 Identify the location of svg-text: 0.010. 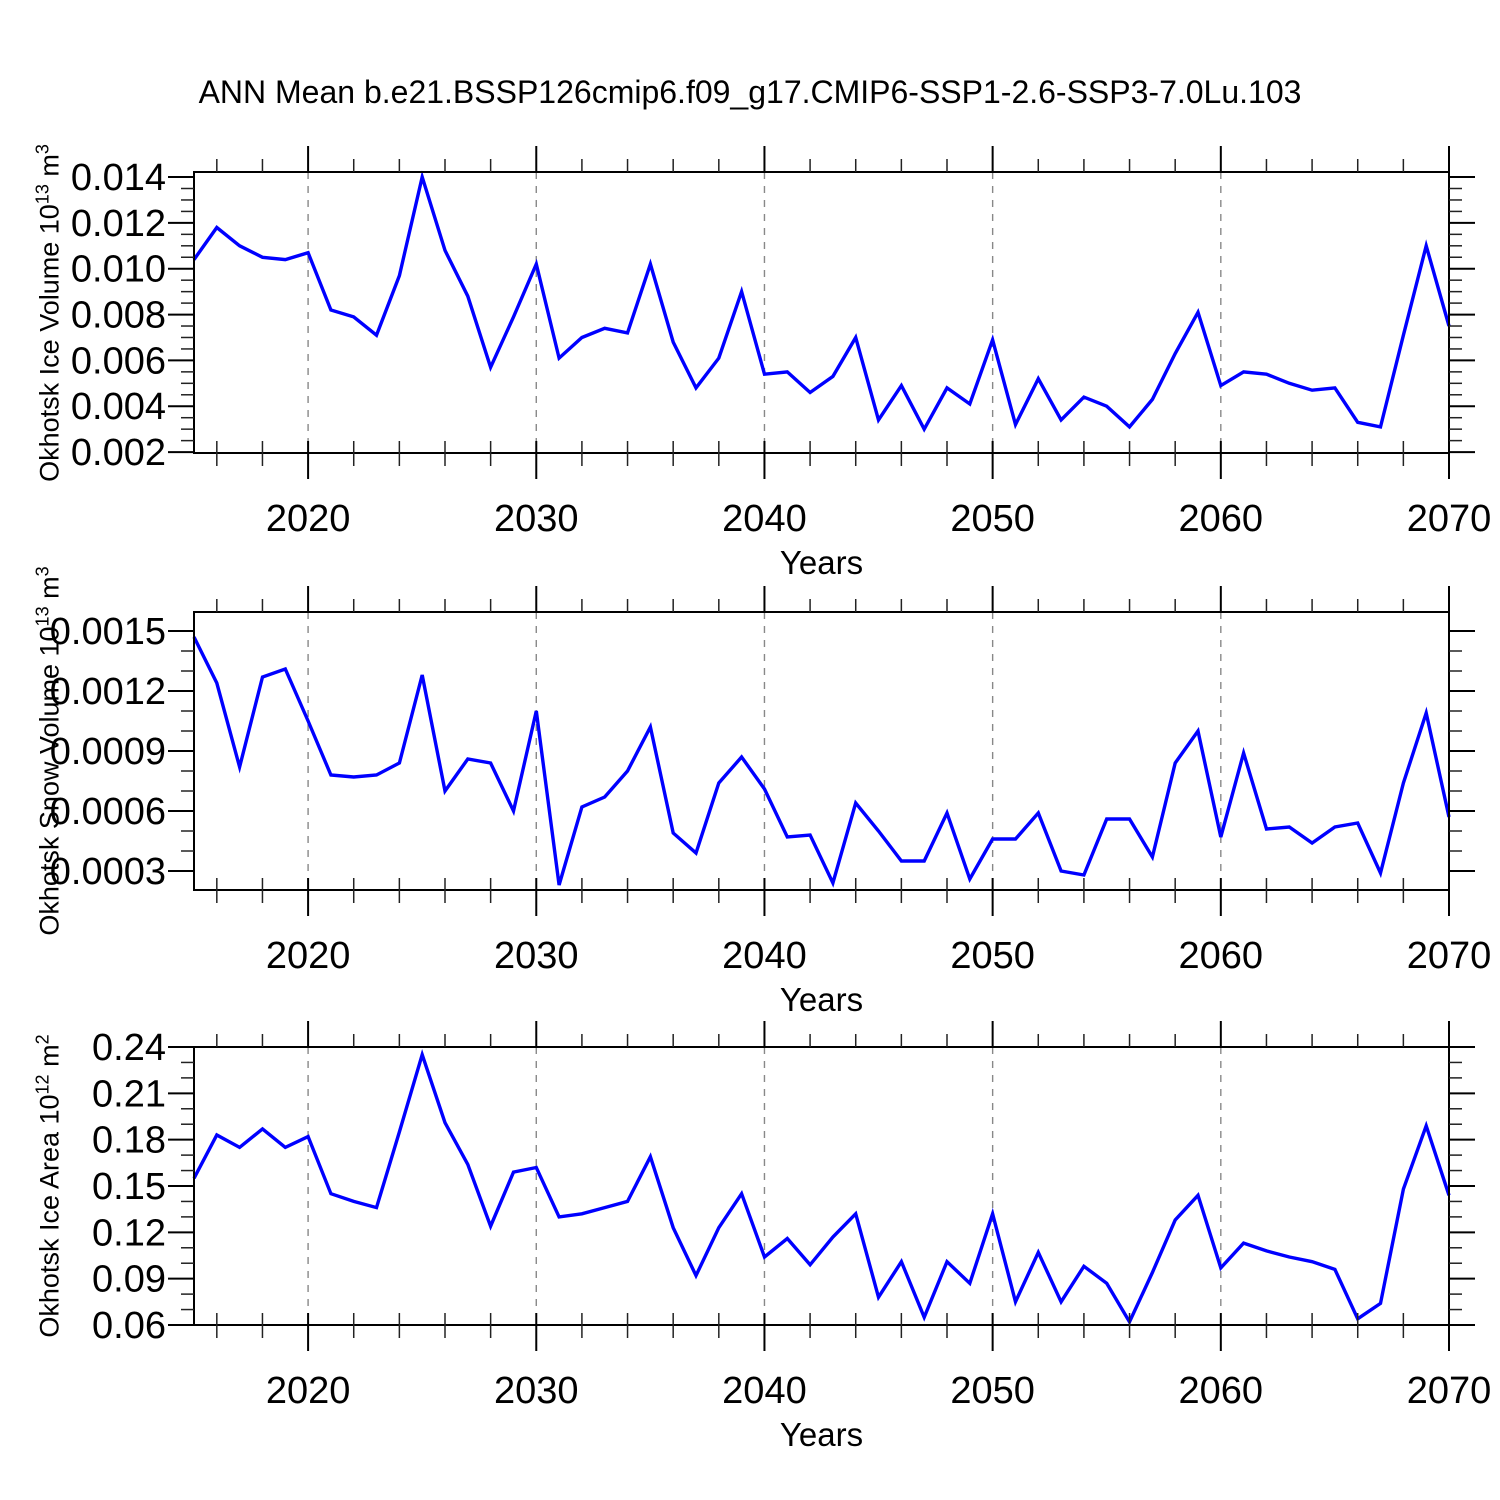
(118, 270).